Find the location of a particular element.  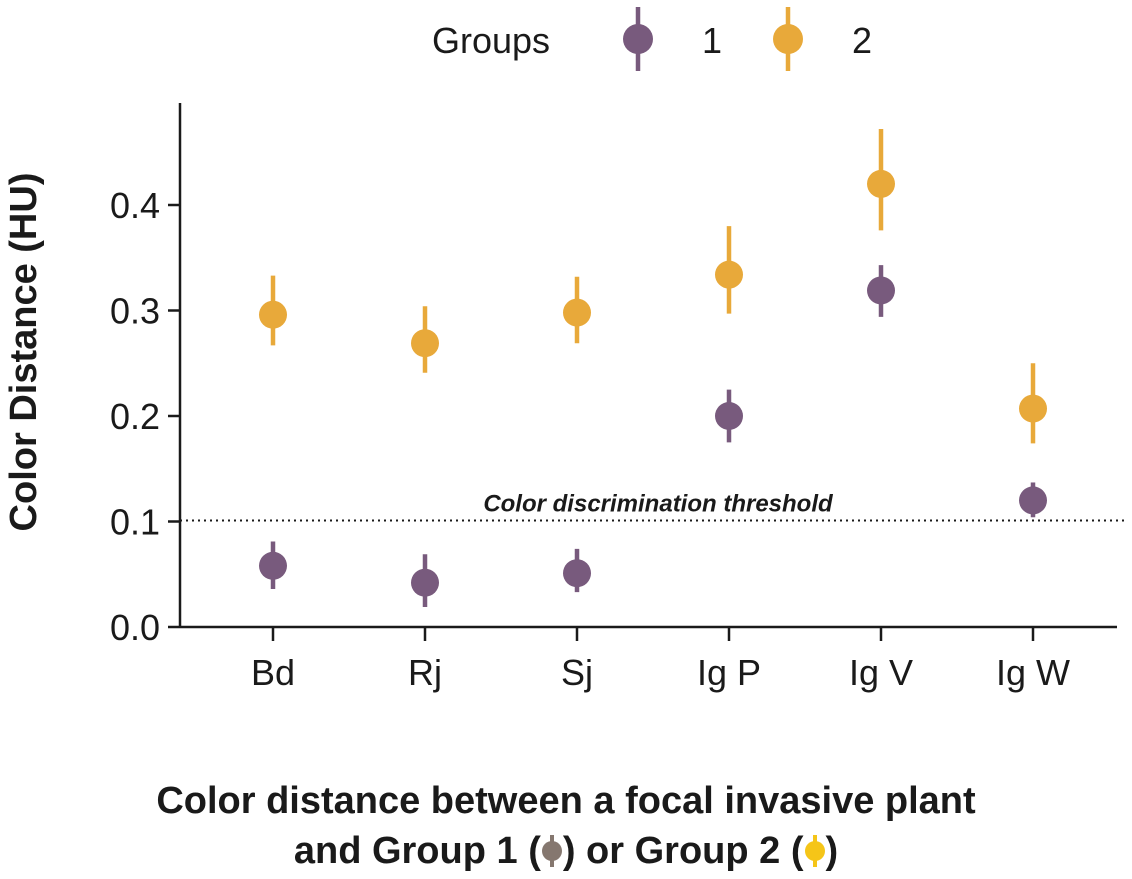

x-tick-label: Ig P is located at coordinates (729, 672).